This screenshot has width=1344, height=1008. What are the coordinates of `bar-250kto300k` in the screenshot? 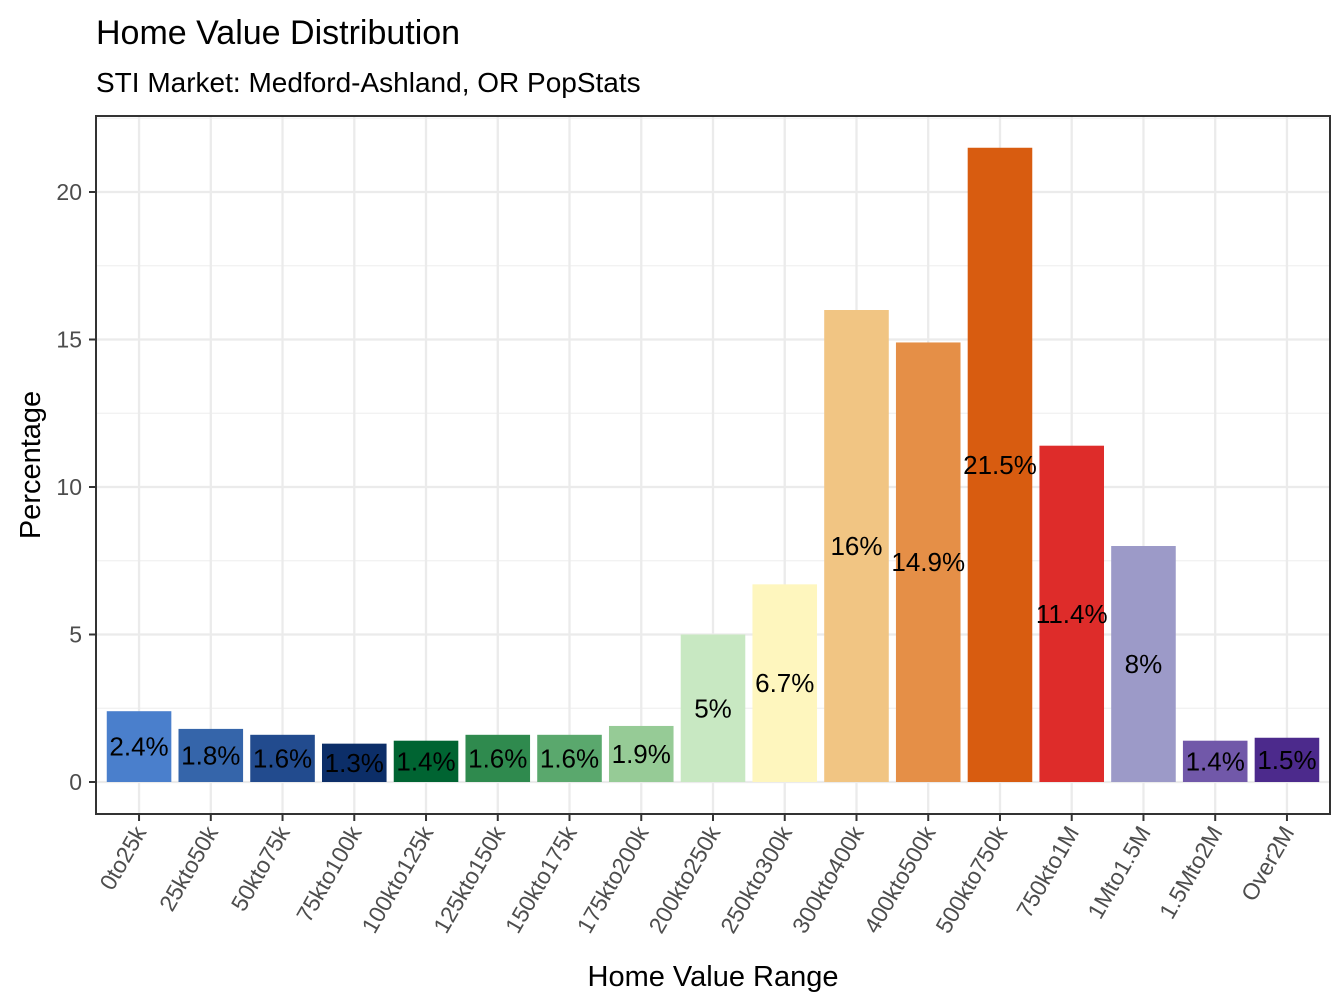 It's located at (785, 683).